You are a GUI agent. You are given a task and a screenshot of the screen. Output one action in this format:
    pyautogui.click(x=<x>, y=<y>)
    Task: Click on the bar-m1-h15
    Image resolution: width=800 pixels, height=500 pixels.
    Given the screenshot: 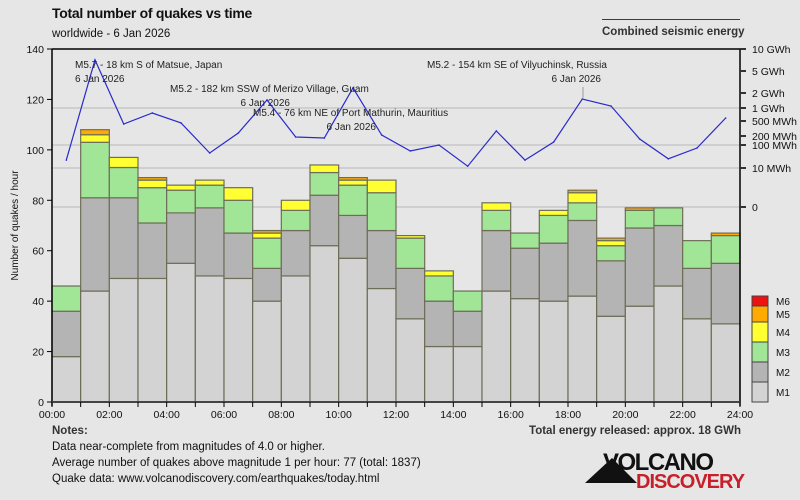 What is the action you would take?
    pyautogui.click(x=496, y=346)
    